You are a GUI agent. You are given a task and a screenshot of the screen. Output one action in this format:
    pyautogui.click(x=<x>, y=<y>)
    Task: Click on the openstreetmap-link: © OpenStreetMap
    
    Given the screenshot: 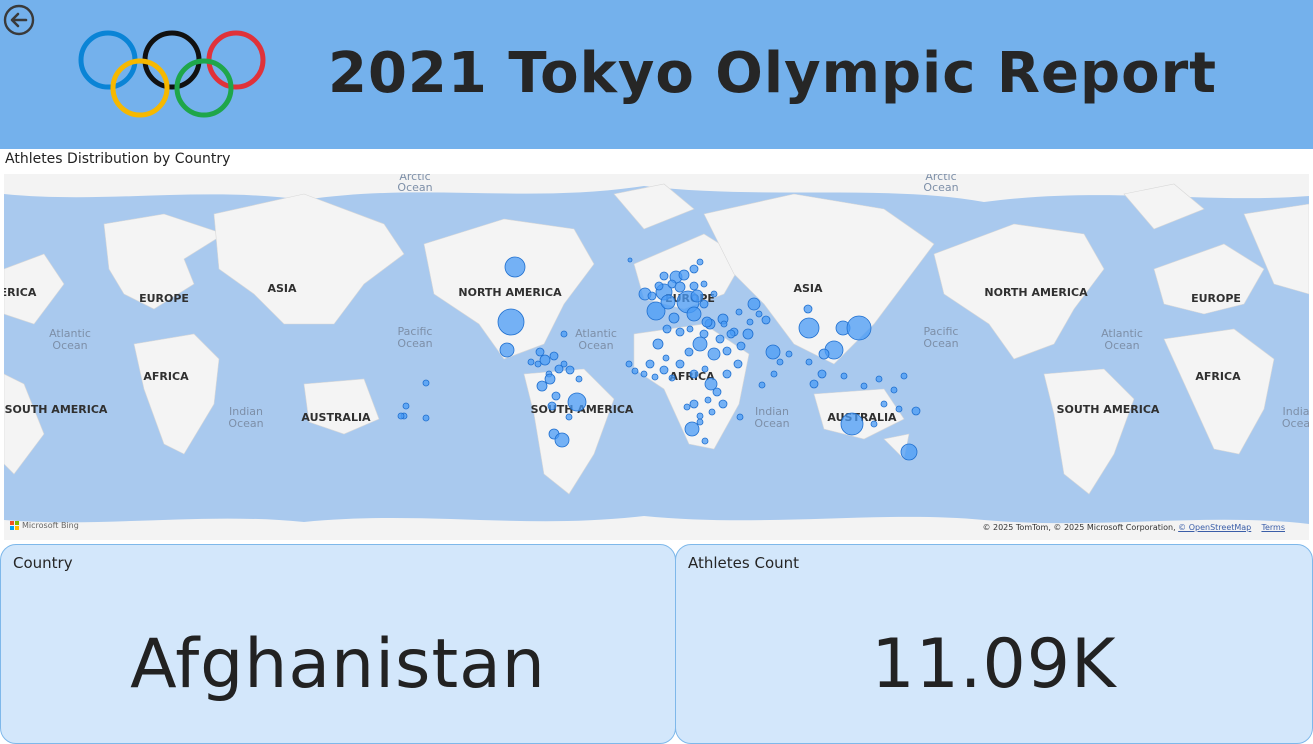 What is the action you would take?
    pyautogui.click(x=1215, y=527)
    